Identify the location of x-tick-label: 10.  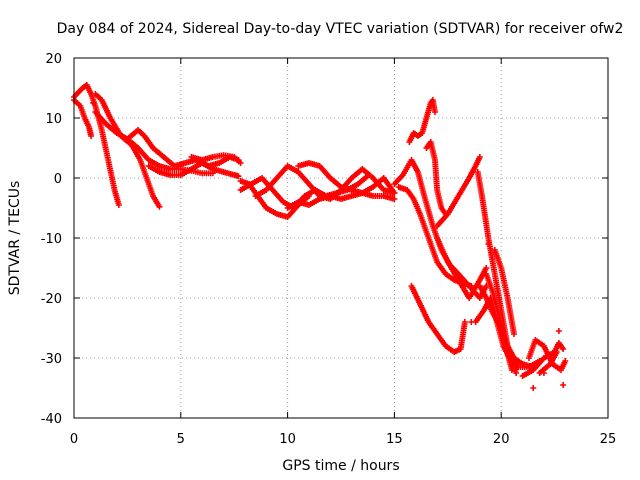
(287, 439).